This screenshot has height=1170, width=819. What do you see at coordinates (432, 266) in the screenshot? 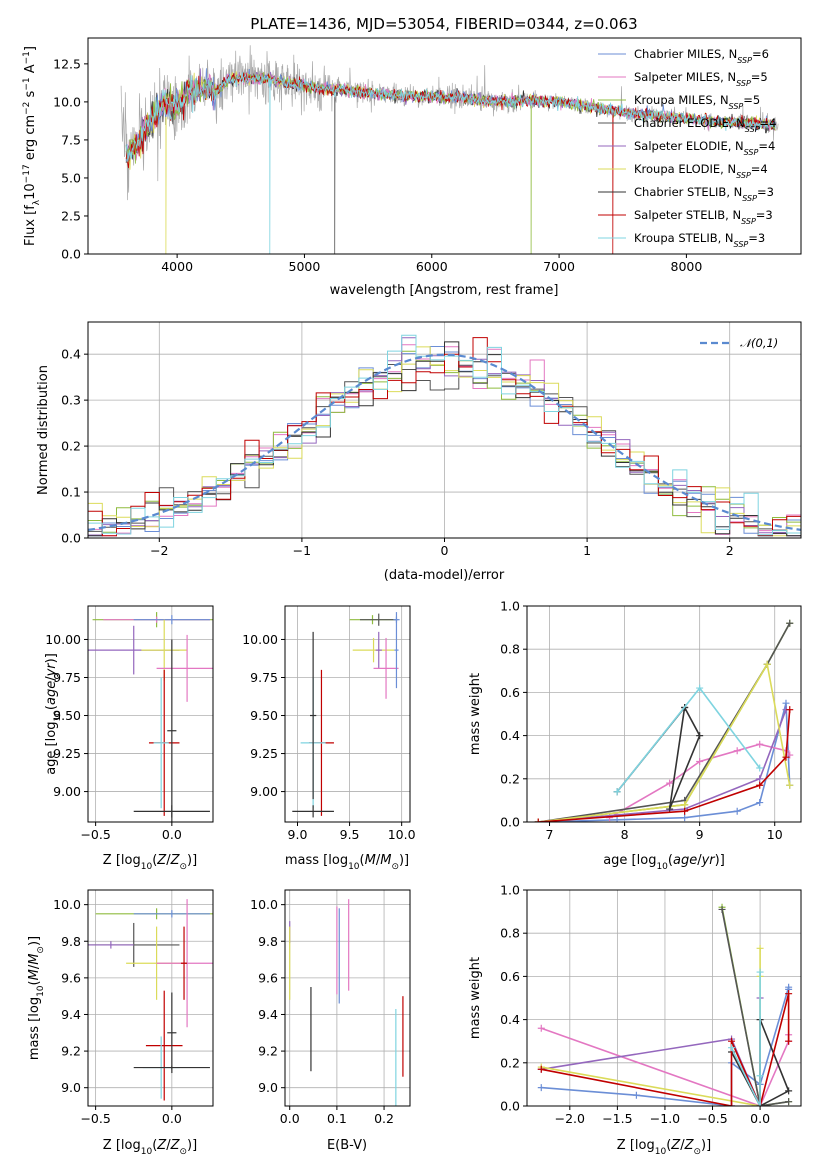
I see `x-tick-label: 6000` at bounding box center [432, 266].